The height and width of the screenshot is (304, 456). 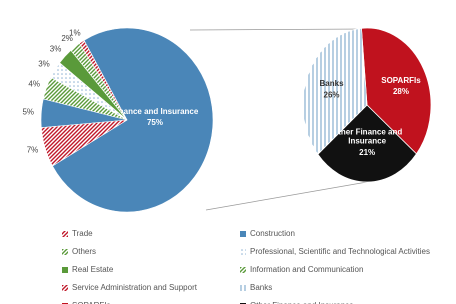 I want to click on legend-label: Real Estate, so click(x=93, y=269).